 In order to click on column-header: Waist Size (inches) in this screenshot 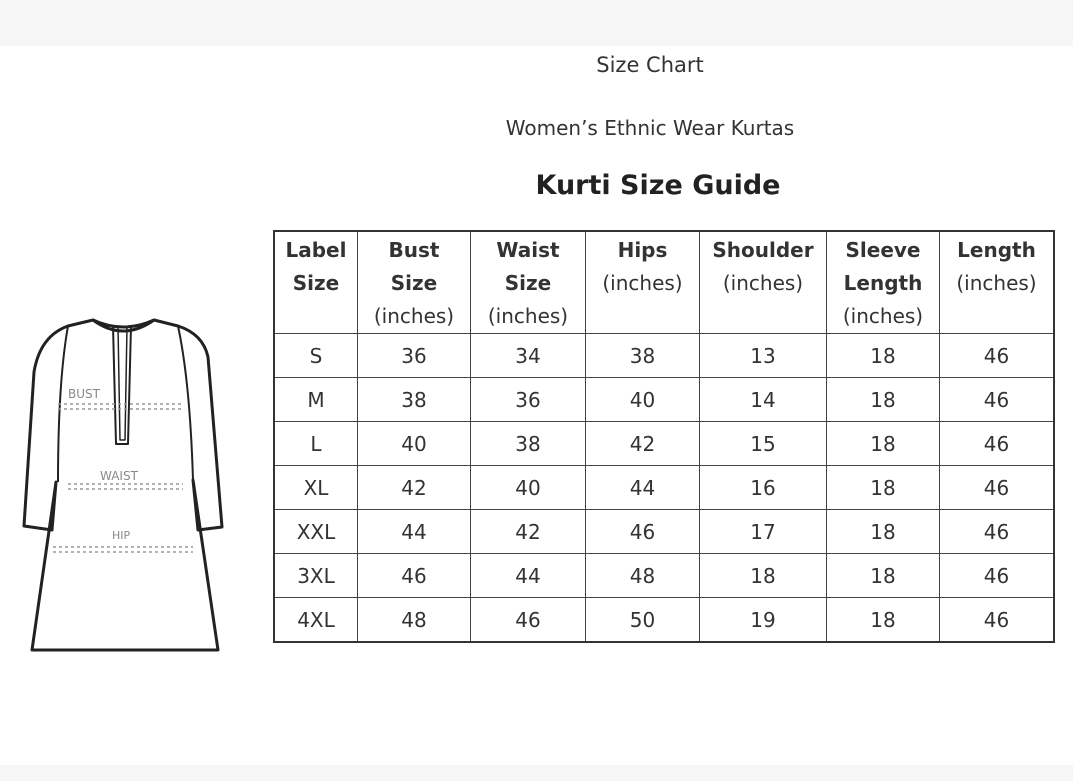, I will do `click(528, 282)`.